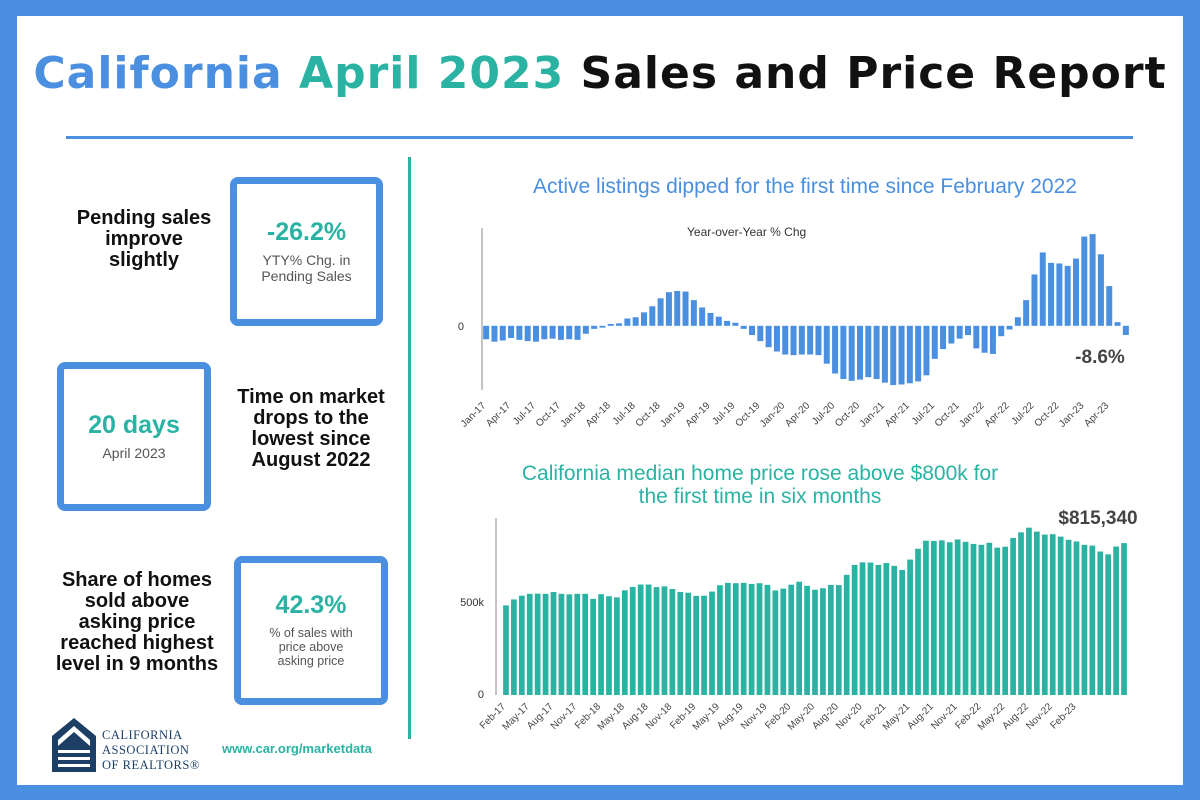 Image resolution: width=1200 pixels, height=800 pixels. What do you see at coordinates (847, 414) in the screenshot?
I see `listings-x-tick-label: Oct-20` at bounding box center [847, 414].